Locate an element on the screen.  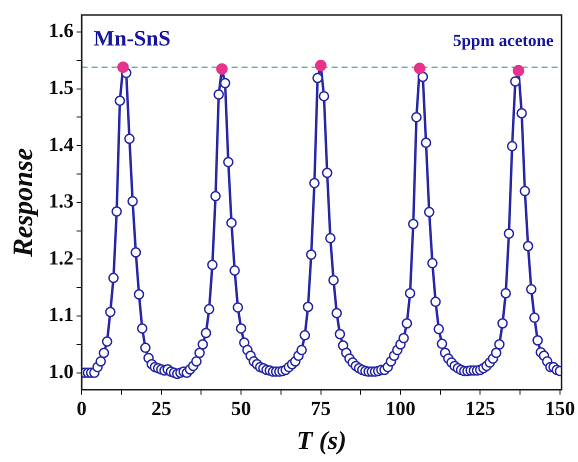
x-tick-label: 100 is located at coordinates (401, 409).